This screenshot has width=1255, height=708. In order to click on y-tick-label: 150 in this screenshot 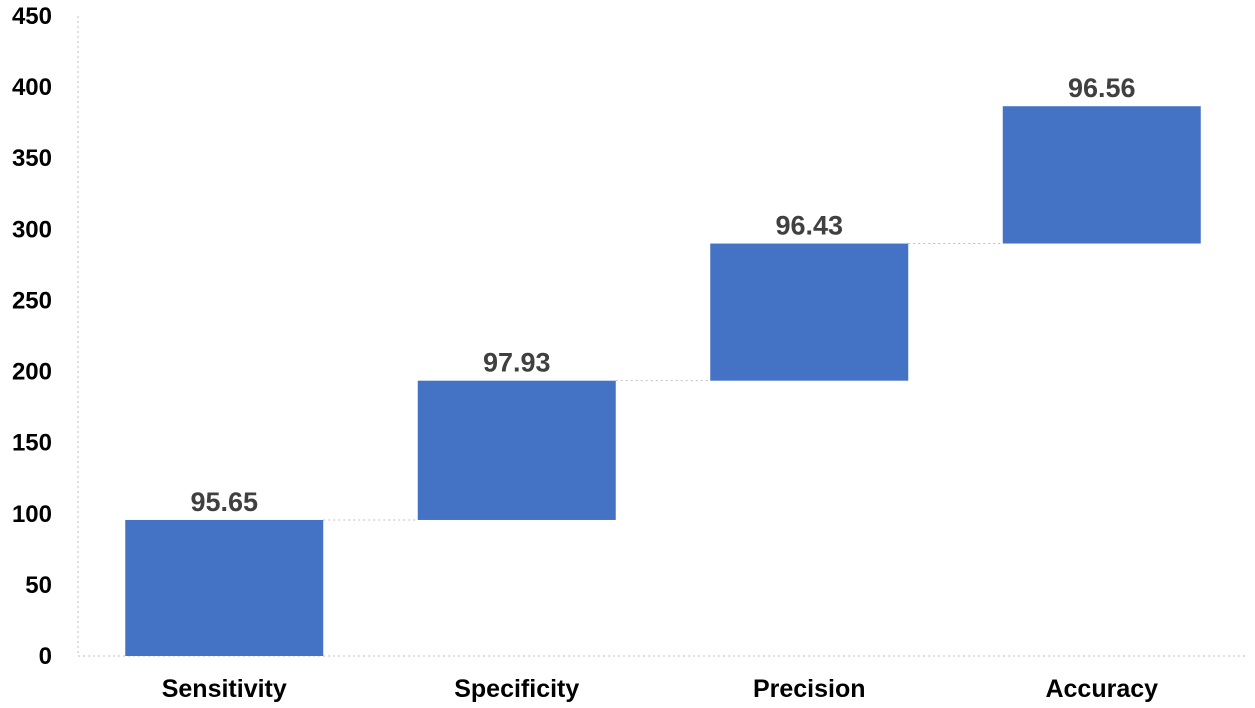, I will do `click(32, 443)`.